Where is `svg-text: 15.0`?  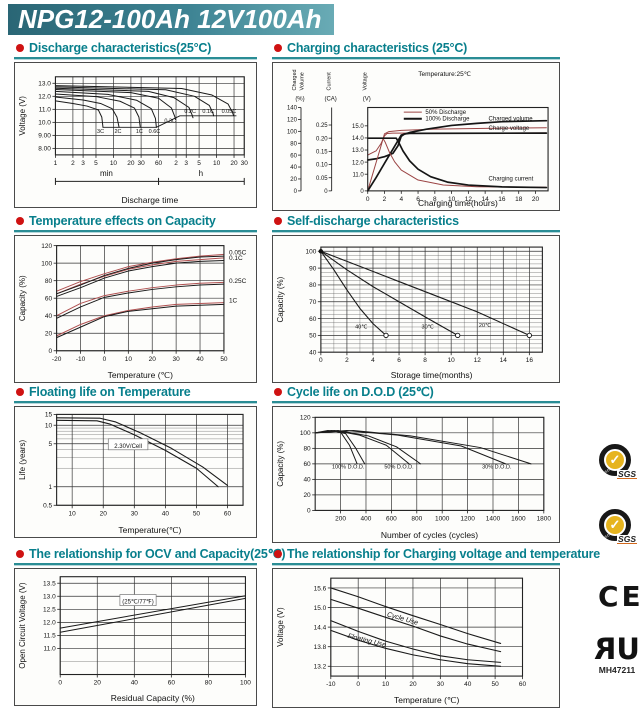
svg-text: 15.0 is located at coordinates (358, 127).